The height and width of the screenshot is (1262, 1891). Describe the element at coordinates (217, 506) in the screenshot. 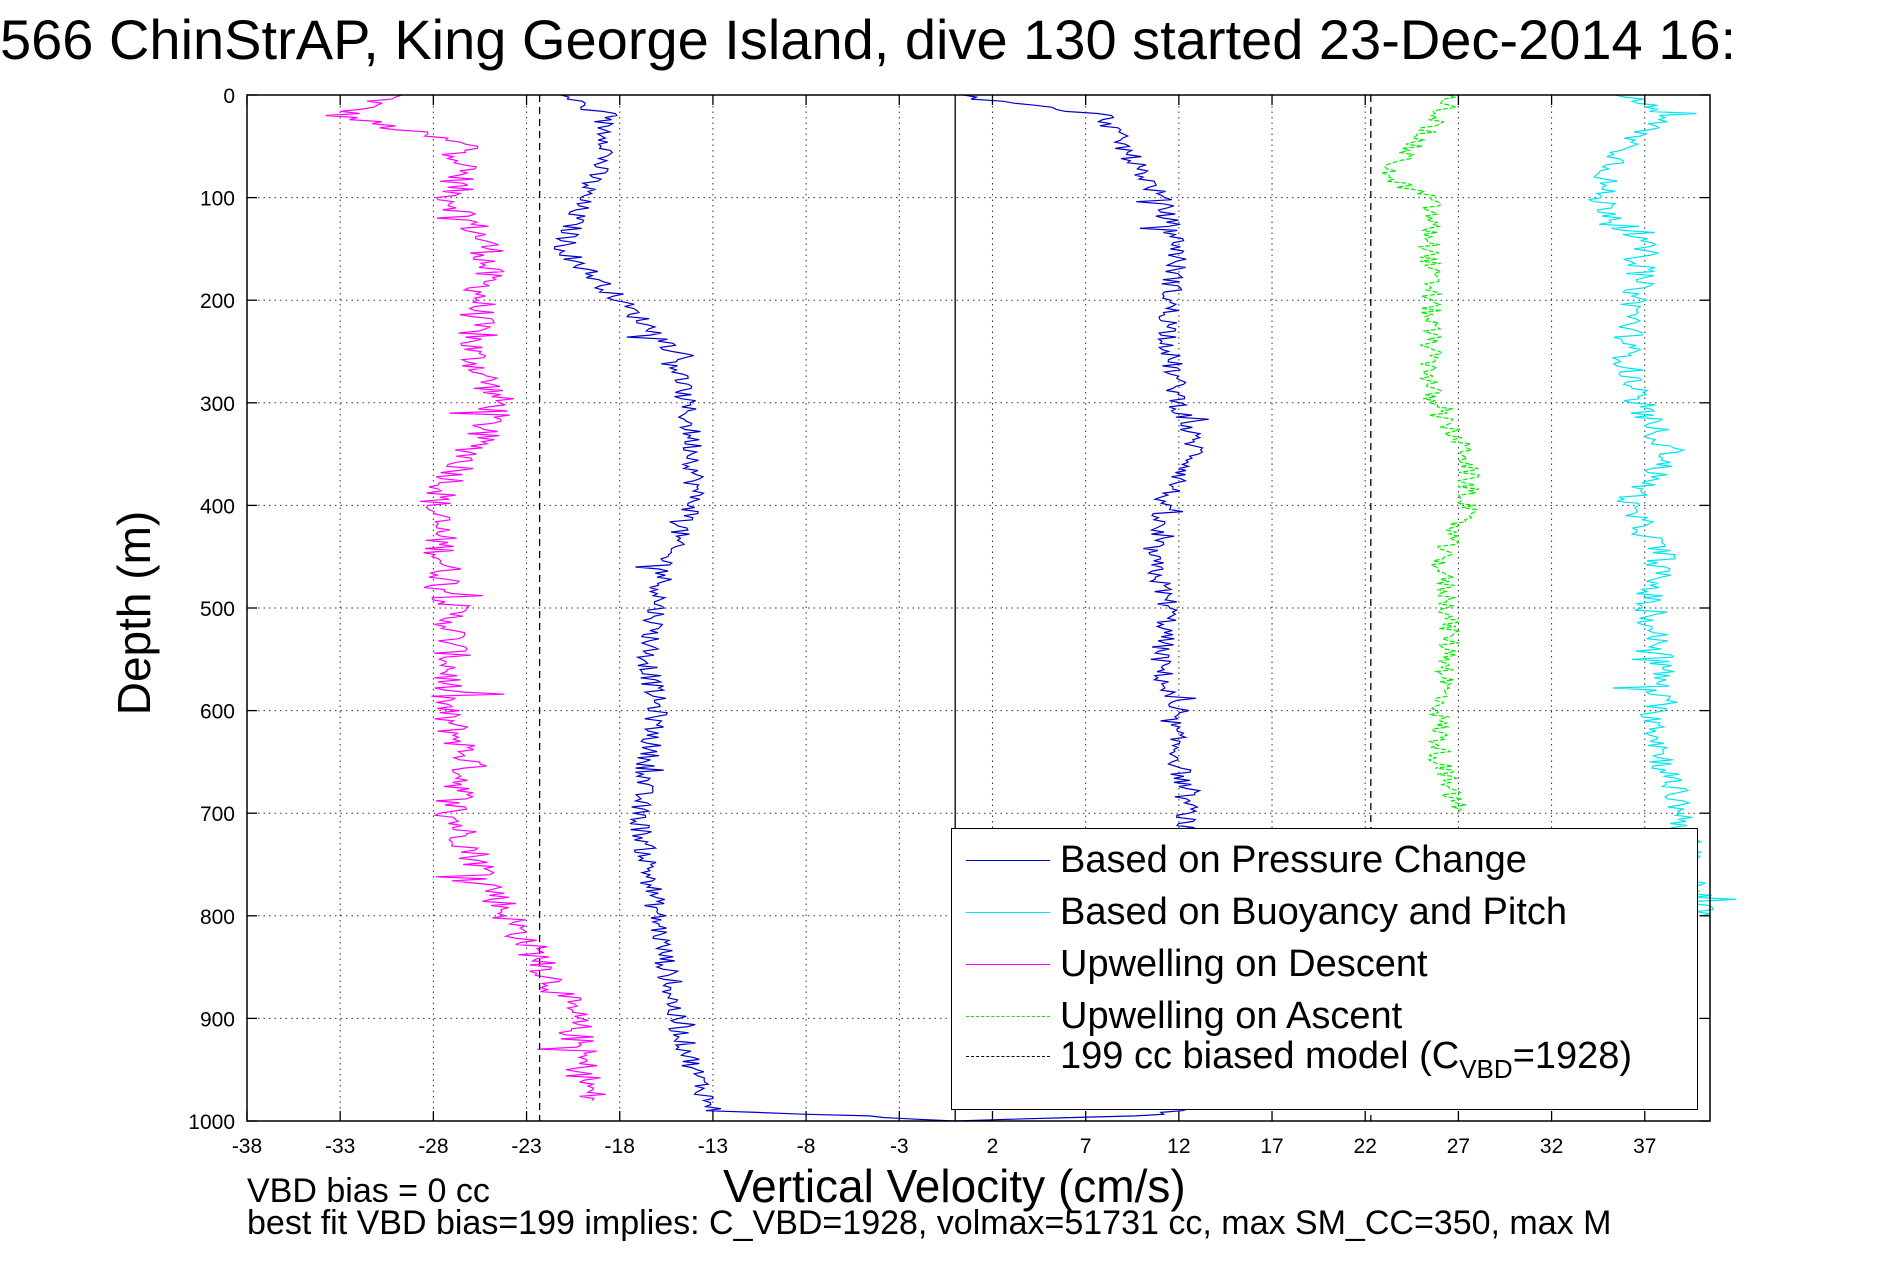

I see `y-tick-label: 400` at that location.